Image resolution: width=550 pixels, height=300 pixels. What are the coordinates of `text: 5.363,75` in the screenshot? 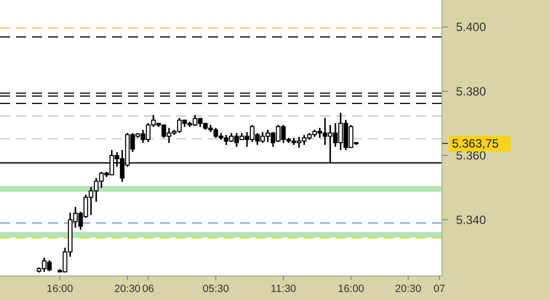 It's located at (476, 143).